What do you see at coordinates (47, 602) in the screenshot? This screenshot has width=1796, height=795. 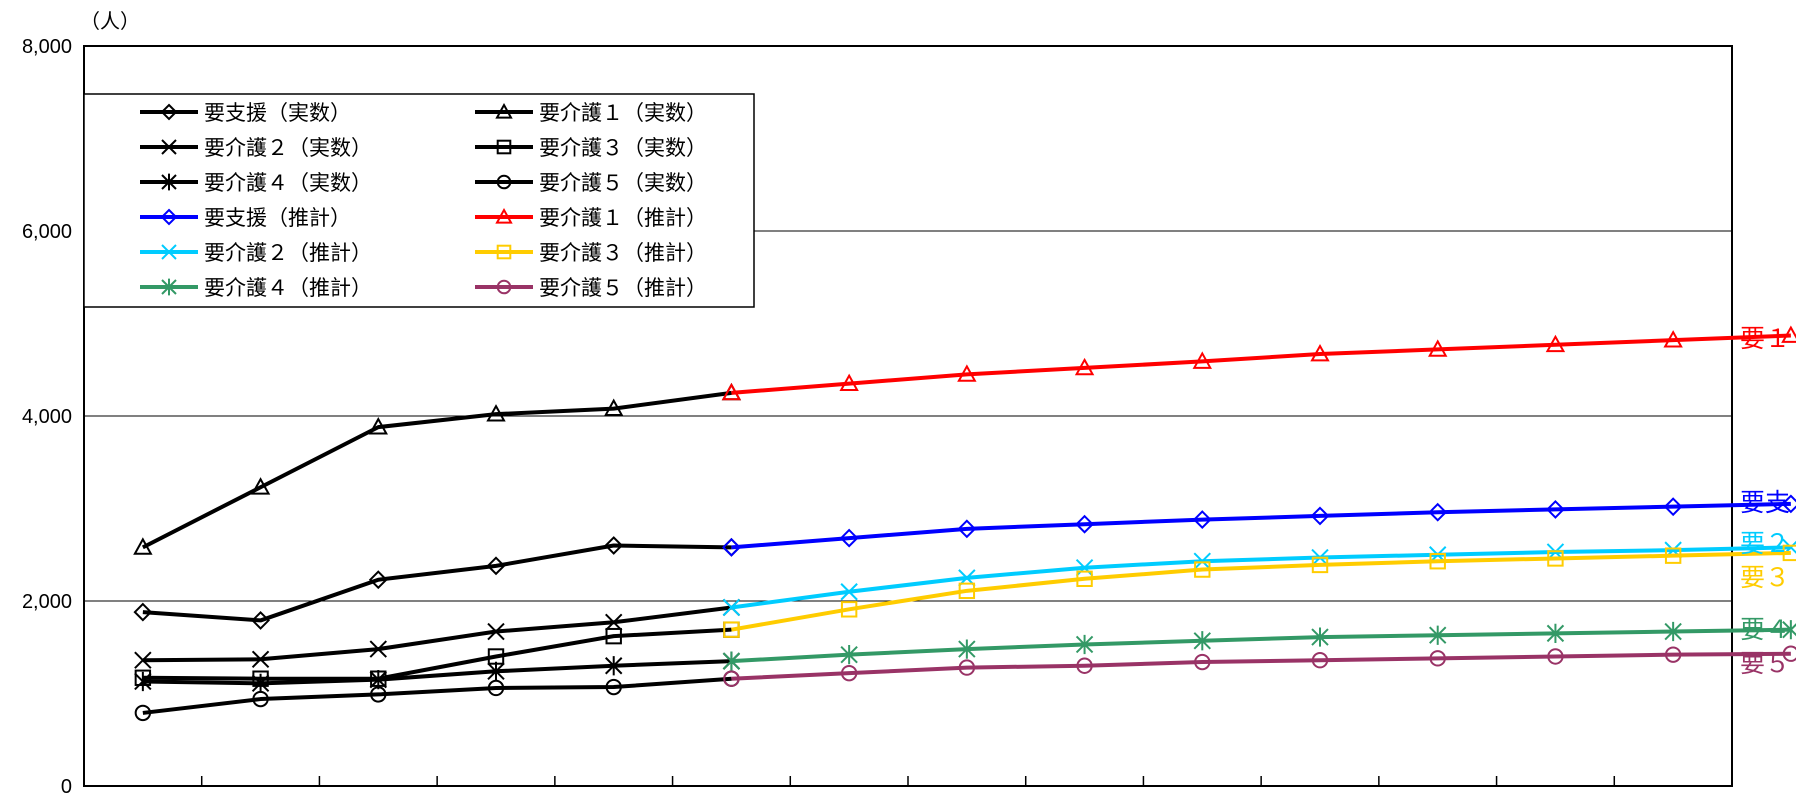 I see `y-tick-label: 2,000` at bounding box center [47, 602].